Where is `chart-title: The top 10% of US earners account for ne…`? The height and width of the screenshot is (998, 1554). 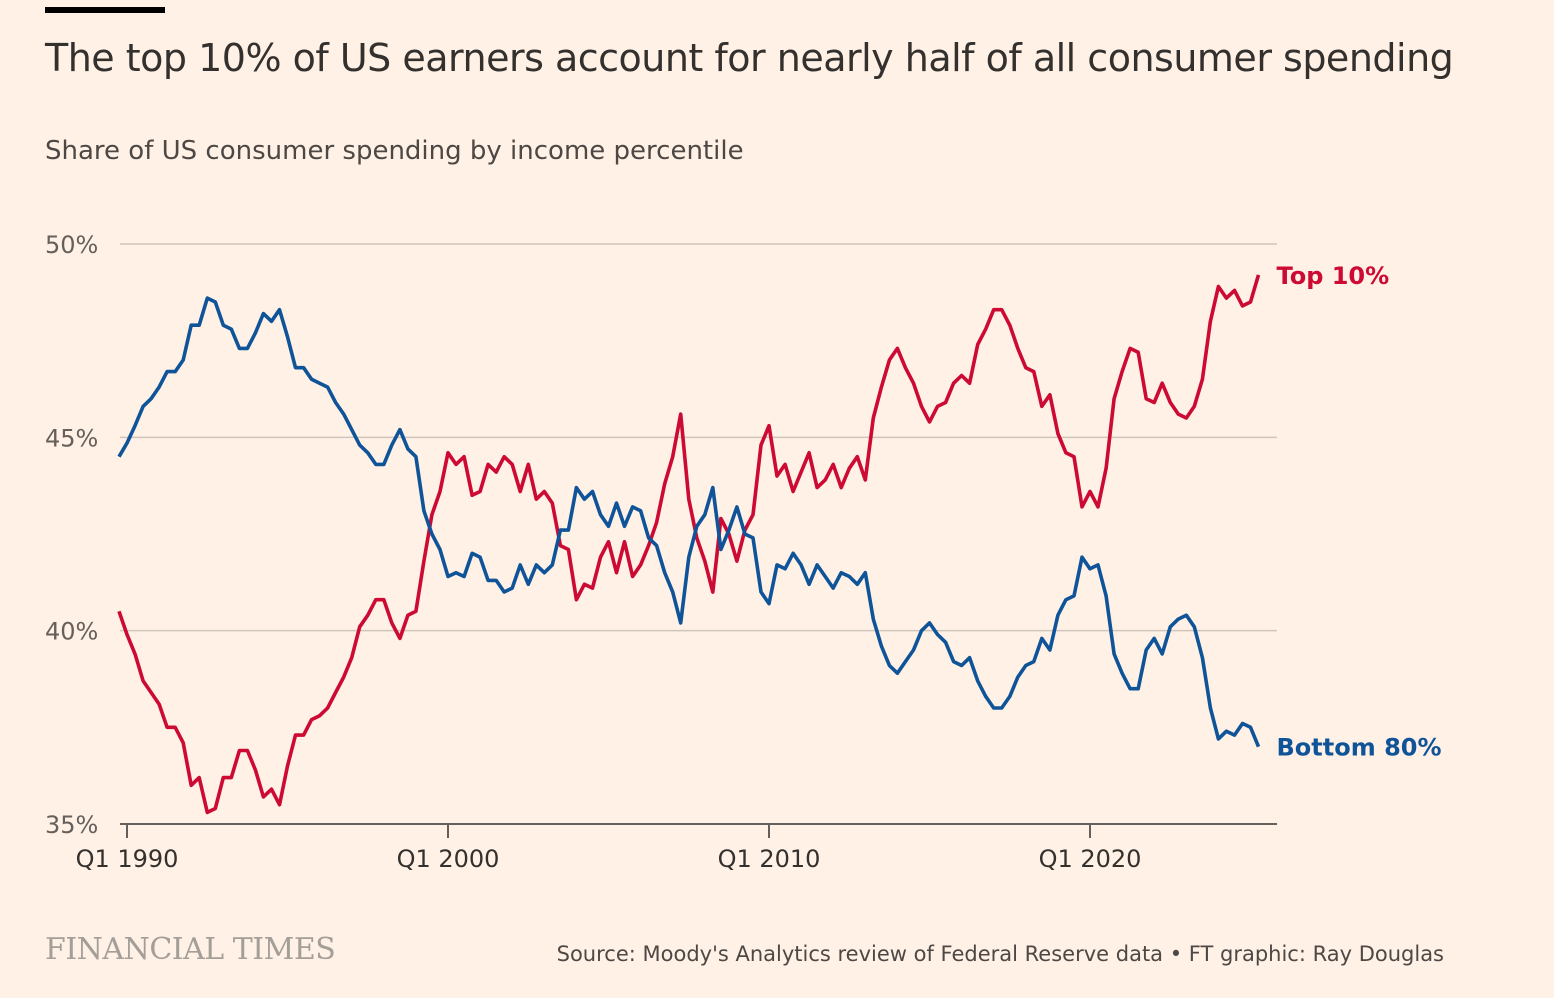
chart-title: The top 10% of US earners account for ne… is located at coordinates (749, 58).